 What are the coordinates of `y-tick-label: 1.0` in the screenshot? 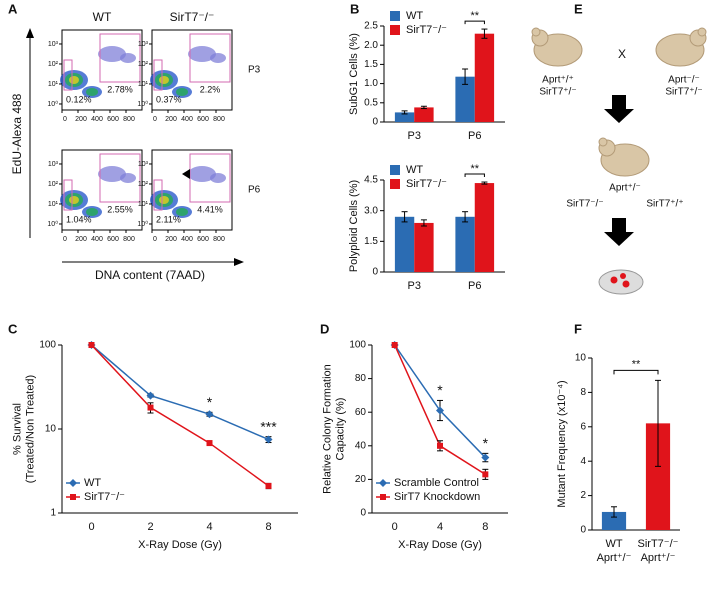 It's located at (371, 83).